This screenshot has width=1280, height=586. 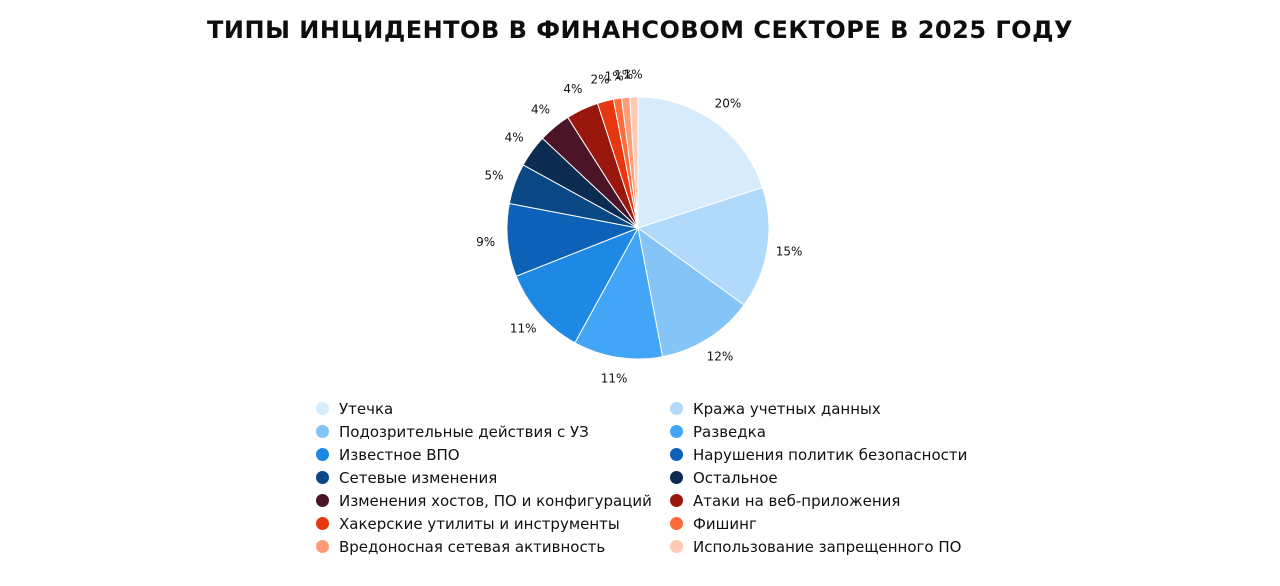 I want to click on legend-item: Атаки на веб-приложения, so click(x=843, y=500).